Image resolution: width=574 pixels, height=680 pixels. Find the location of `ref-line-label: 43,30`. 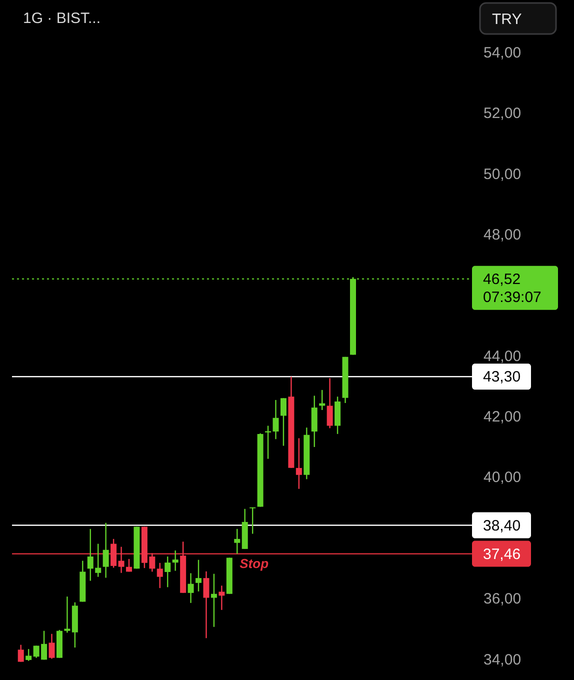

ref-line-label: 43,30 is located at coordinates (502, 377).